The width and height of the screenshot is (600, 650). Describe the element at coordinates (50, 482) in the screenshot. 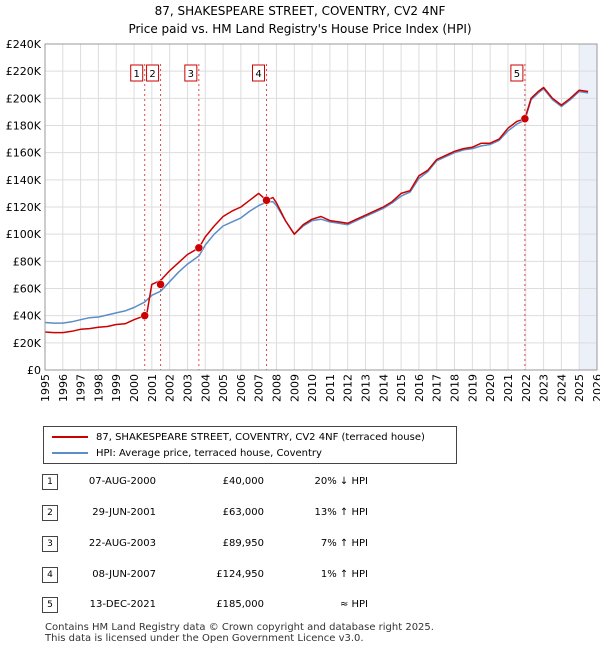

I see `sale-number: 1` at that location.